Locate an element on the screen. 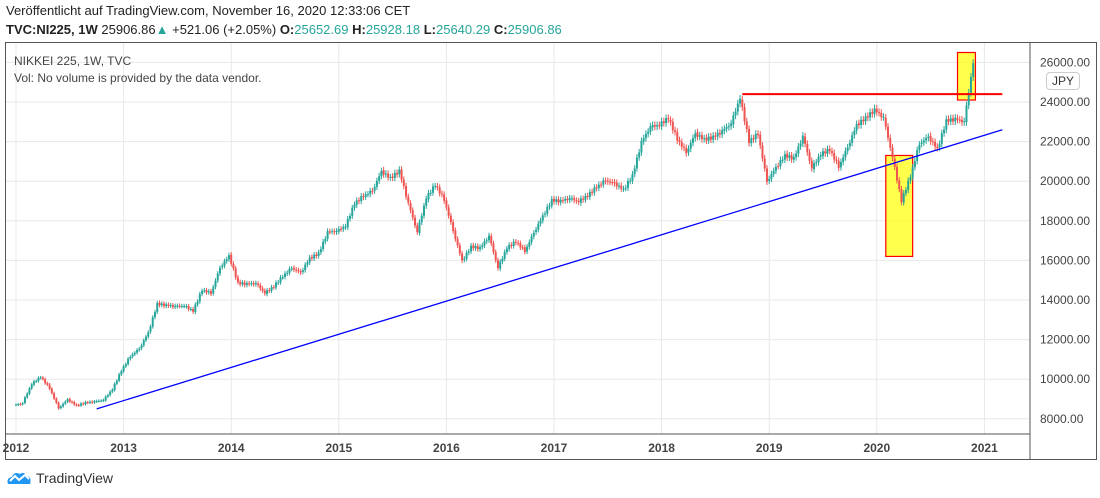 Image resolution: width=1100 pixels, height=498 pixels. currency-badge: JPY is located at coordinates (1063, 81).